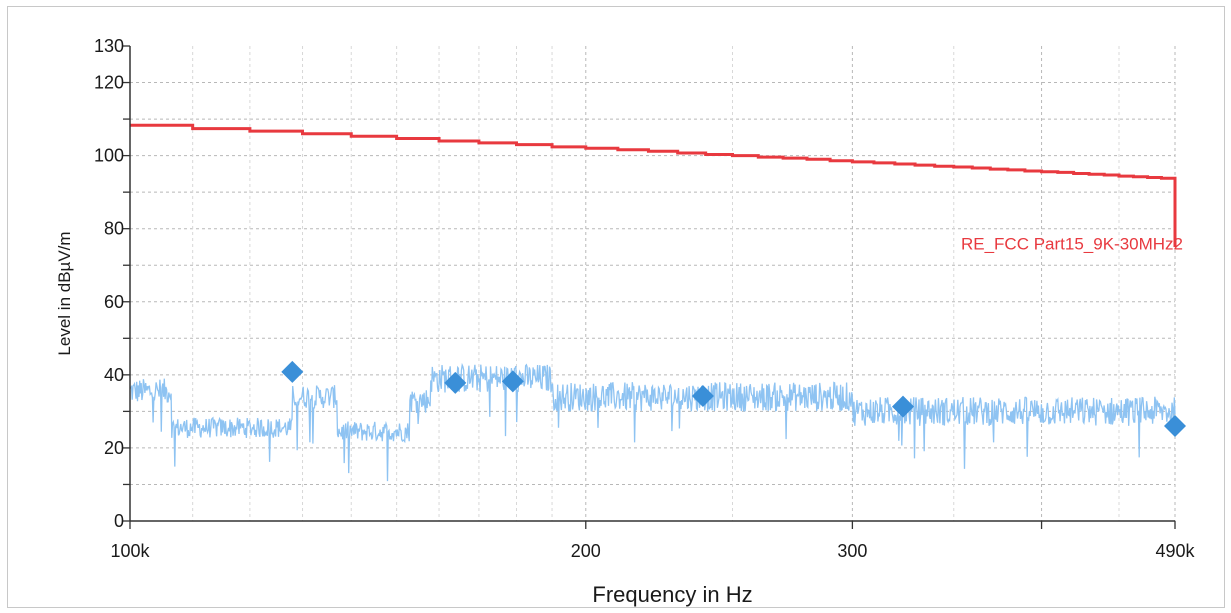 The image size is (1231, 613). Describe the element at coordinates (114, 302) in the screenshot. I see `y-tick-label: 60` at that location.